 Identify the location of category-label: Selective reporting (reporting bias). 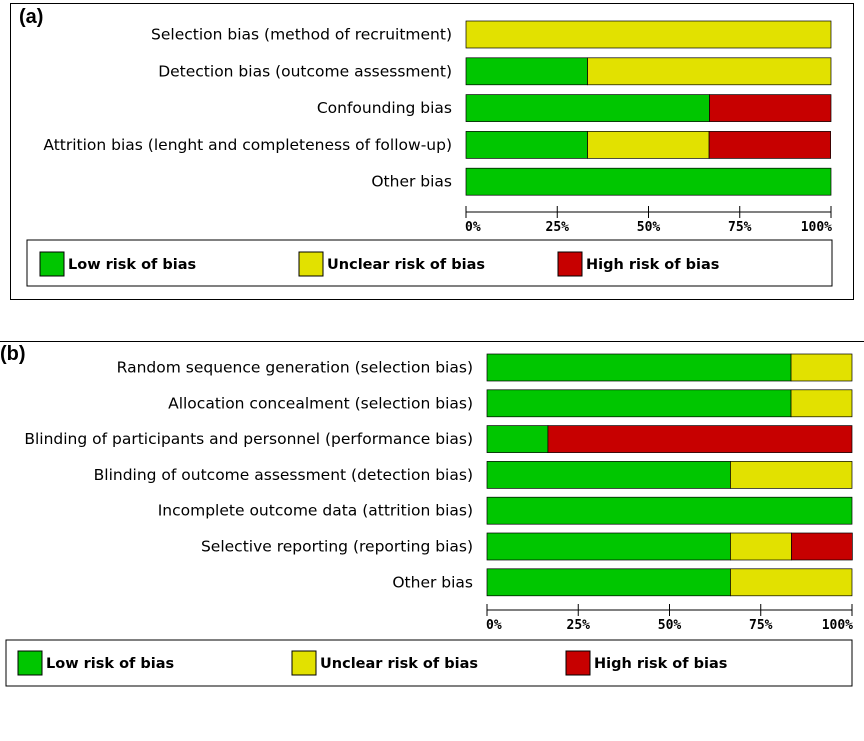
(337, 547).